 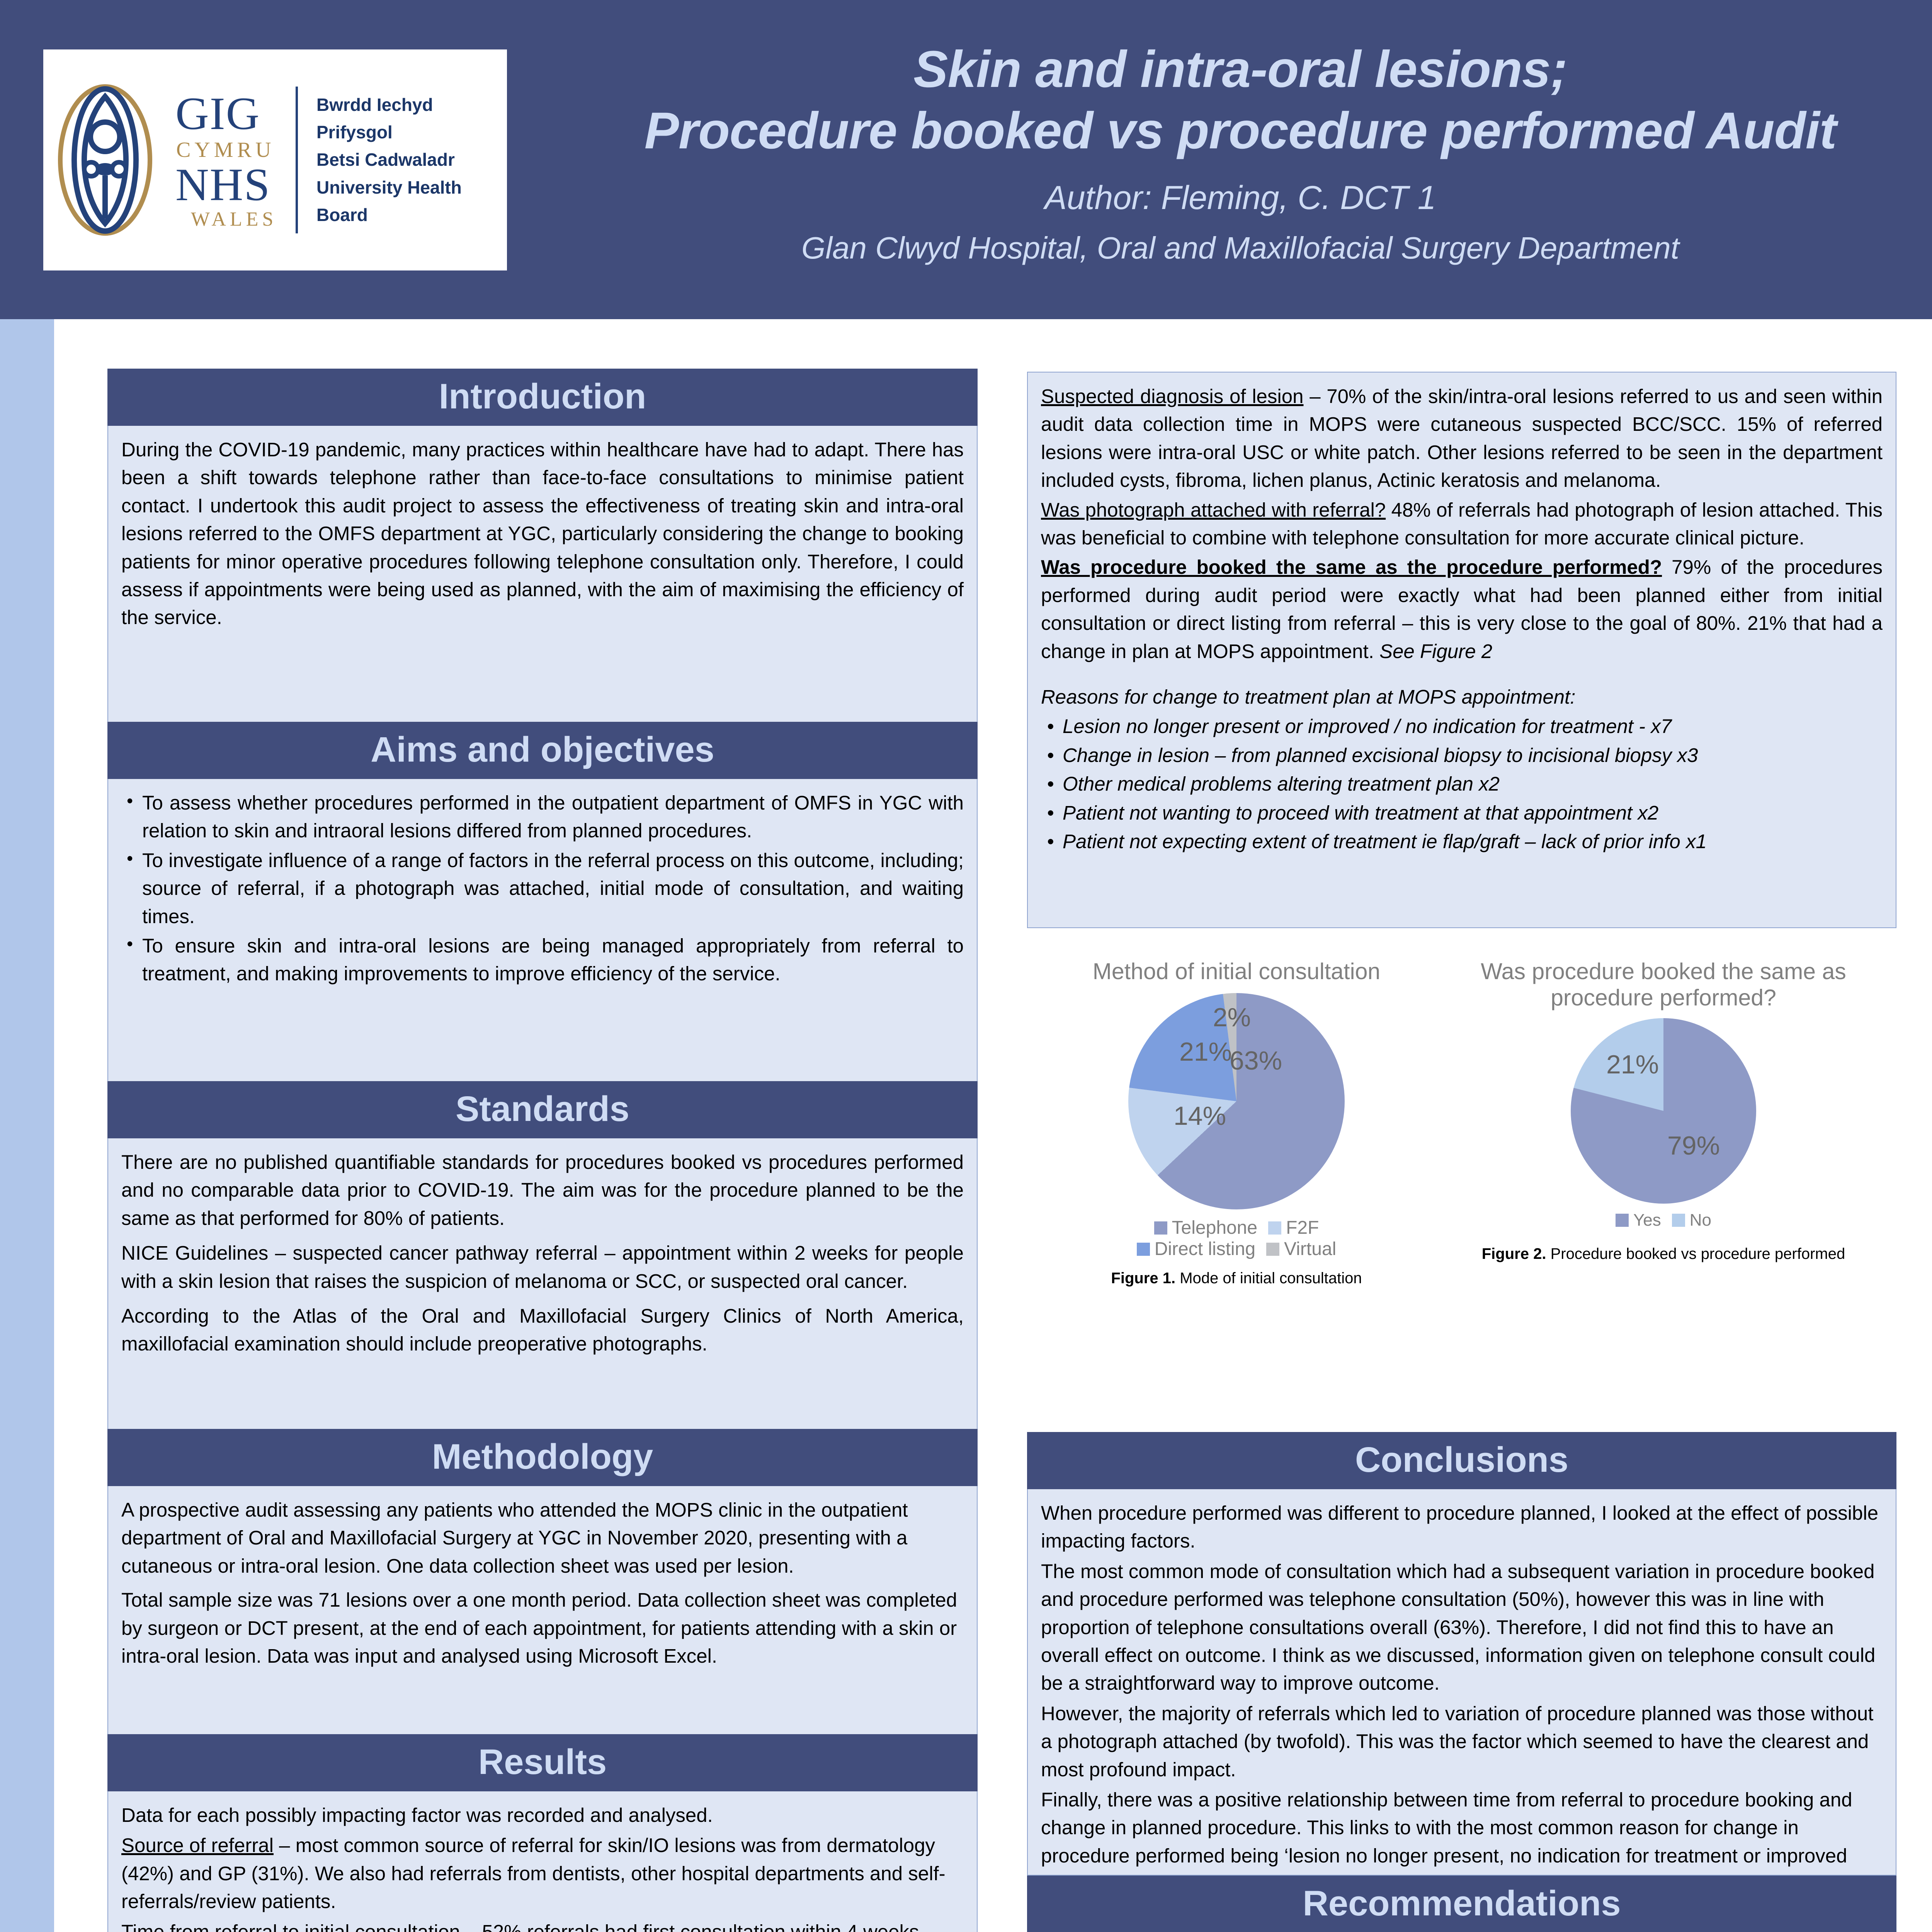 I want to click on figure-1-pie, so click(x=1236, y=1101).